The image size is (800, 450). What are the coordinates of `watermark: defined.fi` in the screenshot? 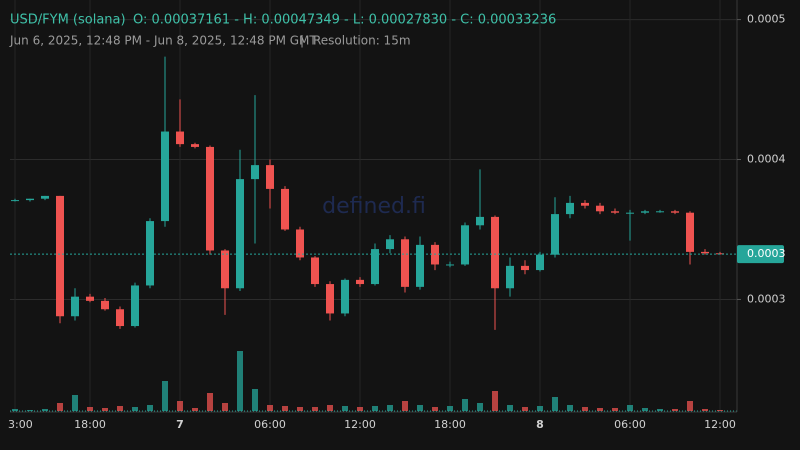 It's located at (374, 206).